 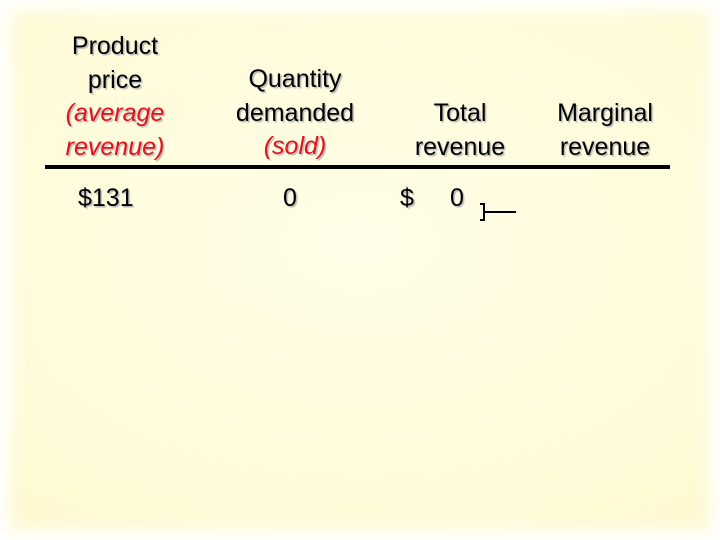 What do you see at coordinates (290, 198) in the screenshot?
I see `row-quantity-value: 0` at bounding box center [290, 198].